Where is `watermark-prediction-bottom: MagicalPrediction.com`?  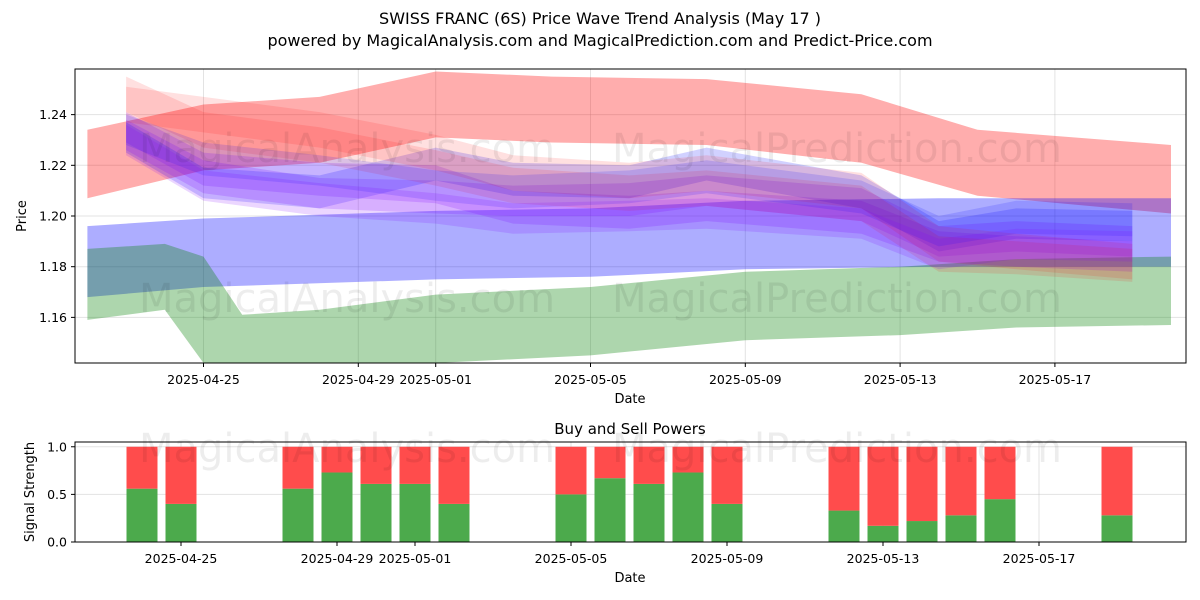 watermark-prediction-bottom: MagicalPrediction.com is located at coordinates (837, 449).